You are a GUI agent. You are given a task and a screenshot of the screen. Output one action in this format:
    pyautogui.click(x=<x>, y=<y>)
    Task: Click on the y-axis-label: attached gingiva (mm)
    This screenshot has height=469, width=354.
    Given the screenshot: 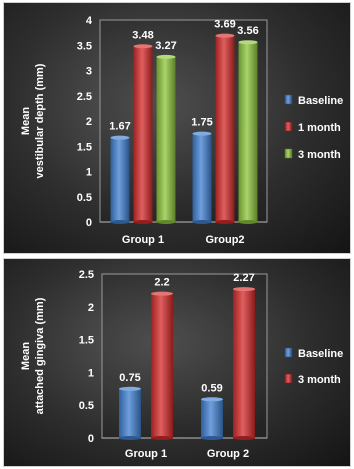 What is the action you would take?
    pyautogui.click(x=40, y=355)
    